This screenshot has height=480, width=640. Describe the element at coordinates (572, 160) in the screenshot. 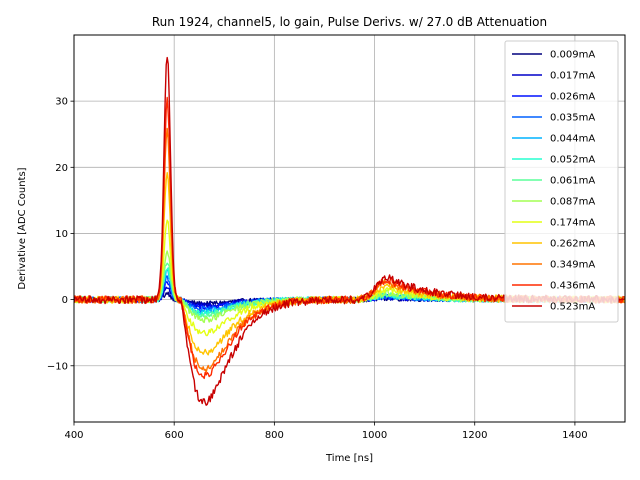

I see `legend-label: 0.052mA` at that location.